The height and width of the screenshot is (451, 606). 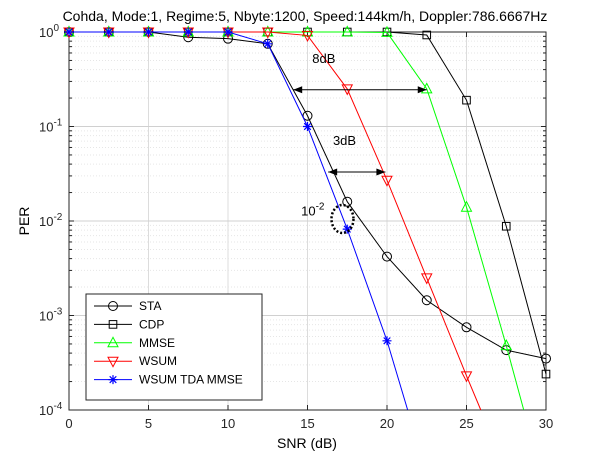 What do you see at coordinates (148, 423) in the screenshot?
I see `x-tick-label: 5` at bounding box center [148, 423].